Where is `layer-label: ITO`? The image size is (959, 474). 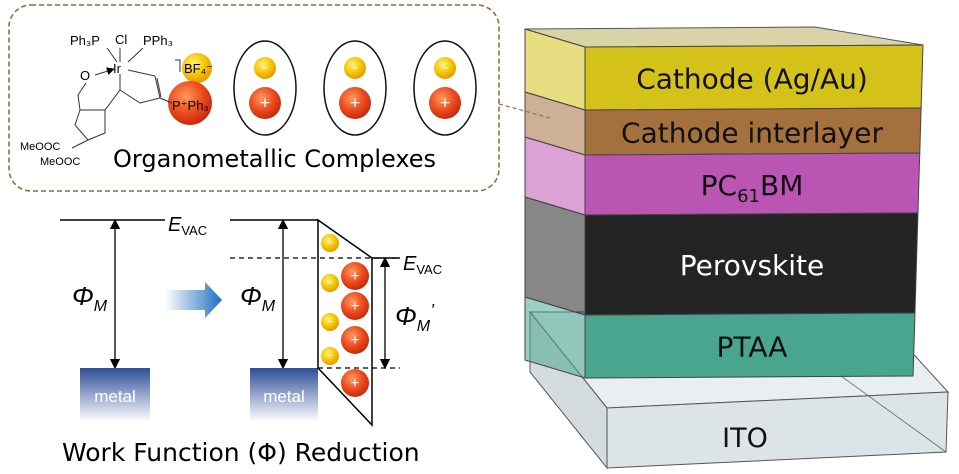 layer-label: ITO is located at coordinates (745, 438).